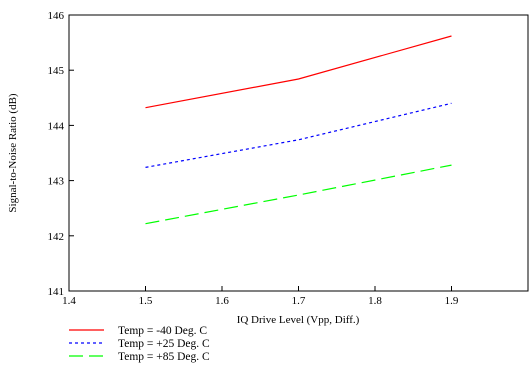 The image size is (531, 379). What do you see at coordinates (56, 182) in the screenshot?
I see `y-tick-label: 143` at bounding box center [56, 182].